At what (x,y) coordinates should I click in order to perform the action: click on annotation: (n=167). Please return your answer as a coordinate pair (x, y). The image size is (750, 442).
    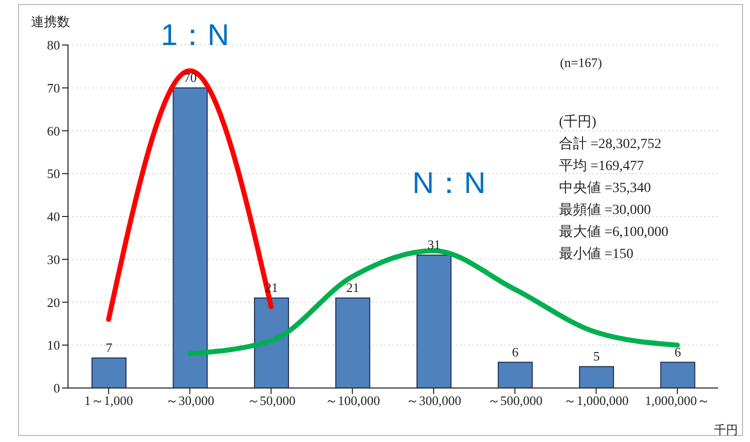
    Looking at the image, I should click on (581, 62).